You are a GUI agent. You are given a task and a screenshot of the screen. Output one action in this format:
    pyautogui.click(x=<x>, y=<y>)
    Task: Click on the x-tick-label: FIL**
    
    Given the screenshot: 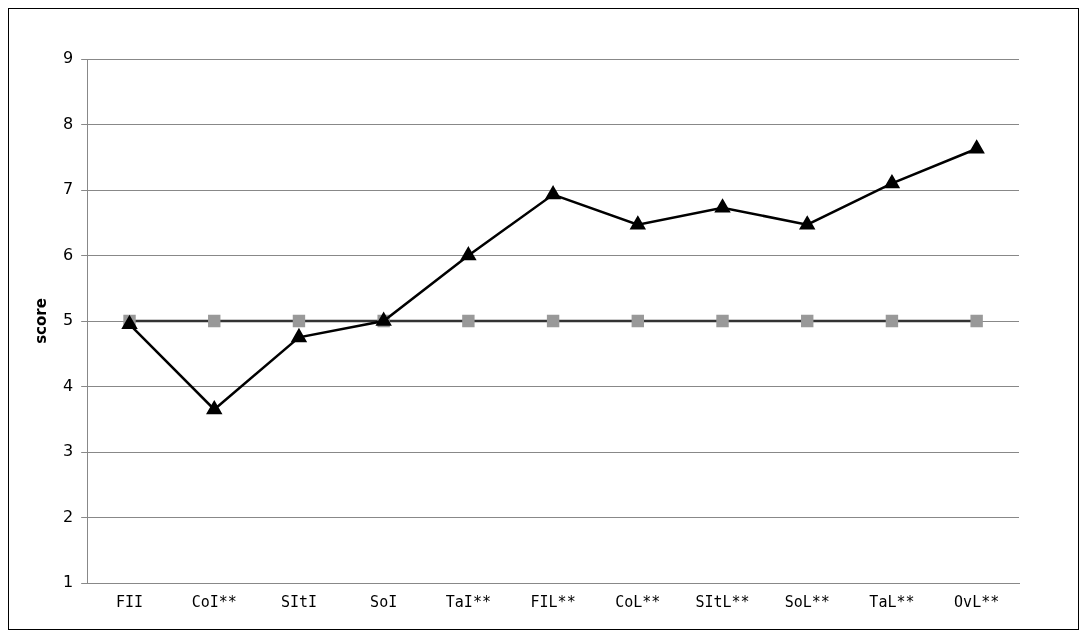 What is the action you would take?
    pyautogui.click(x=553, y=601)
    